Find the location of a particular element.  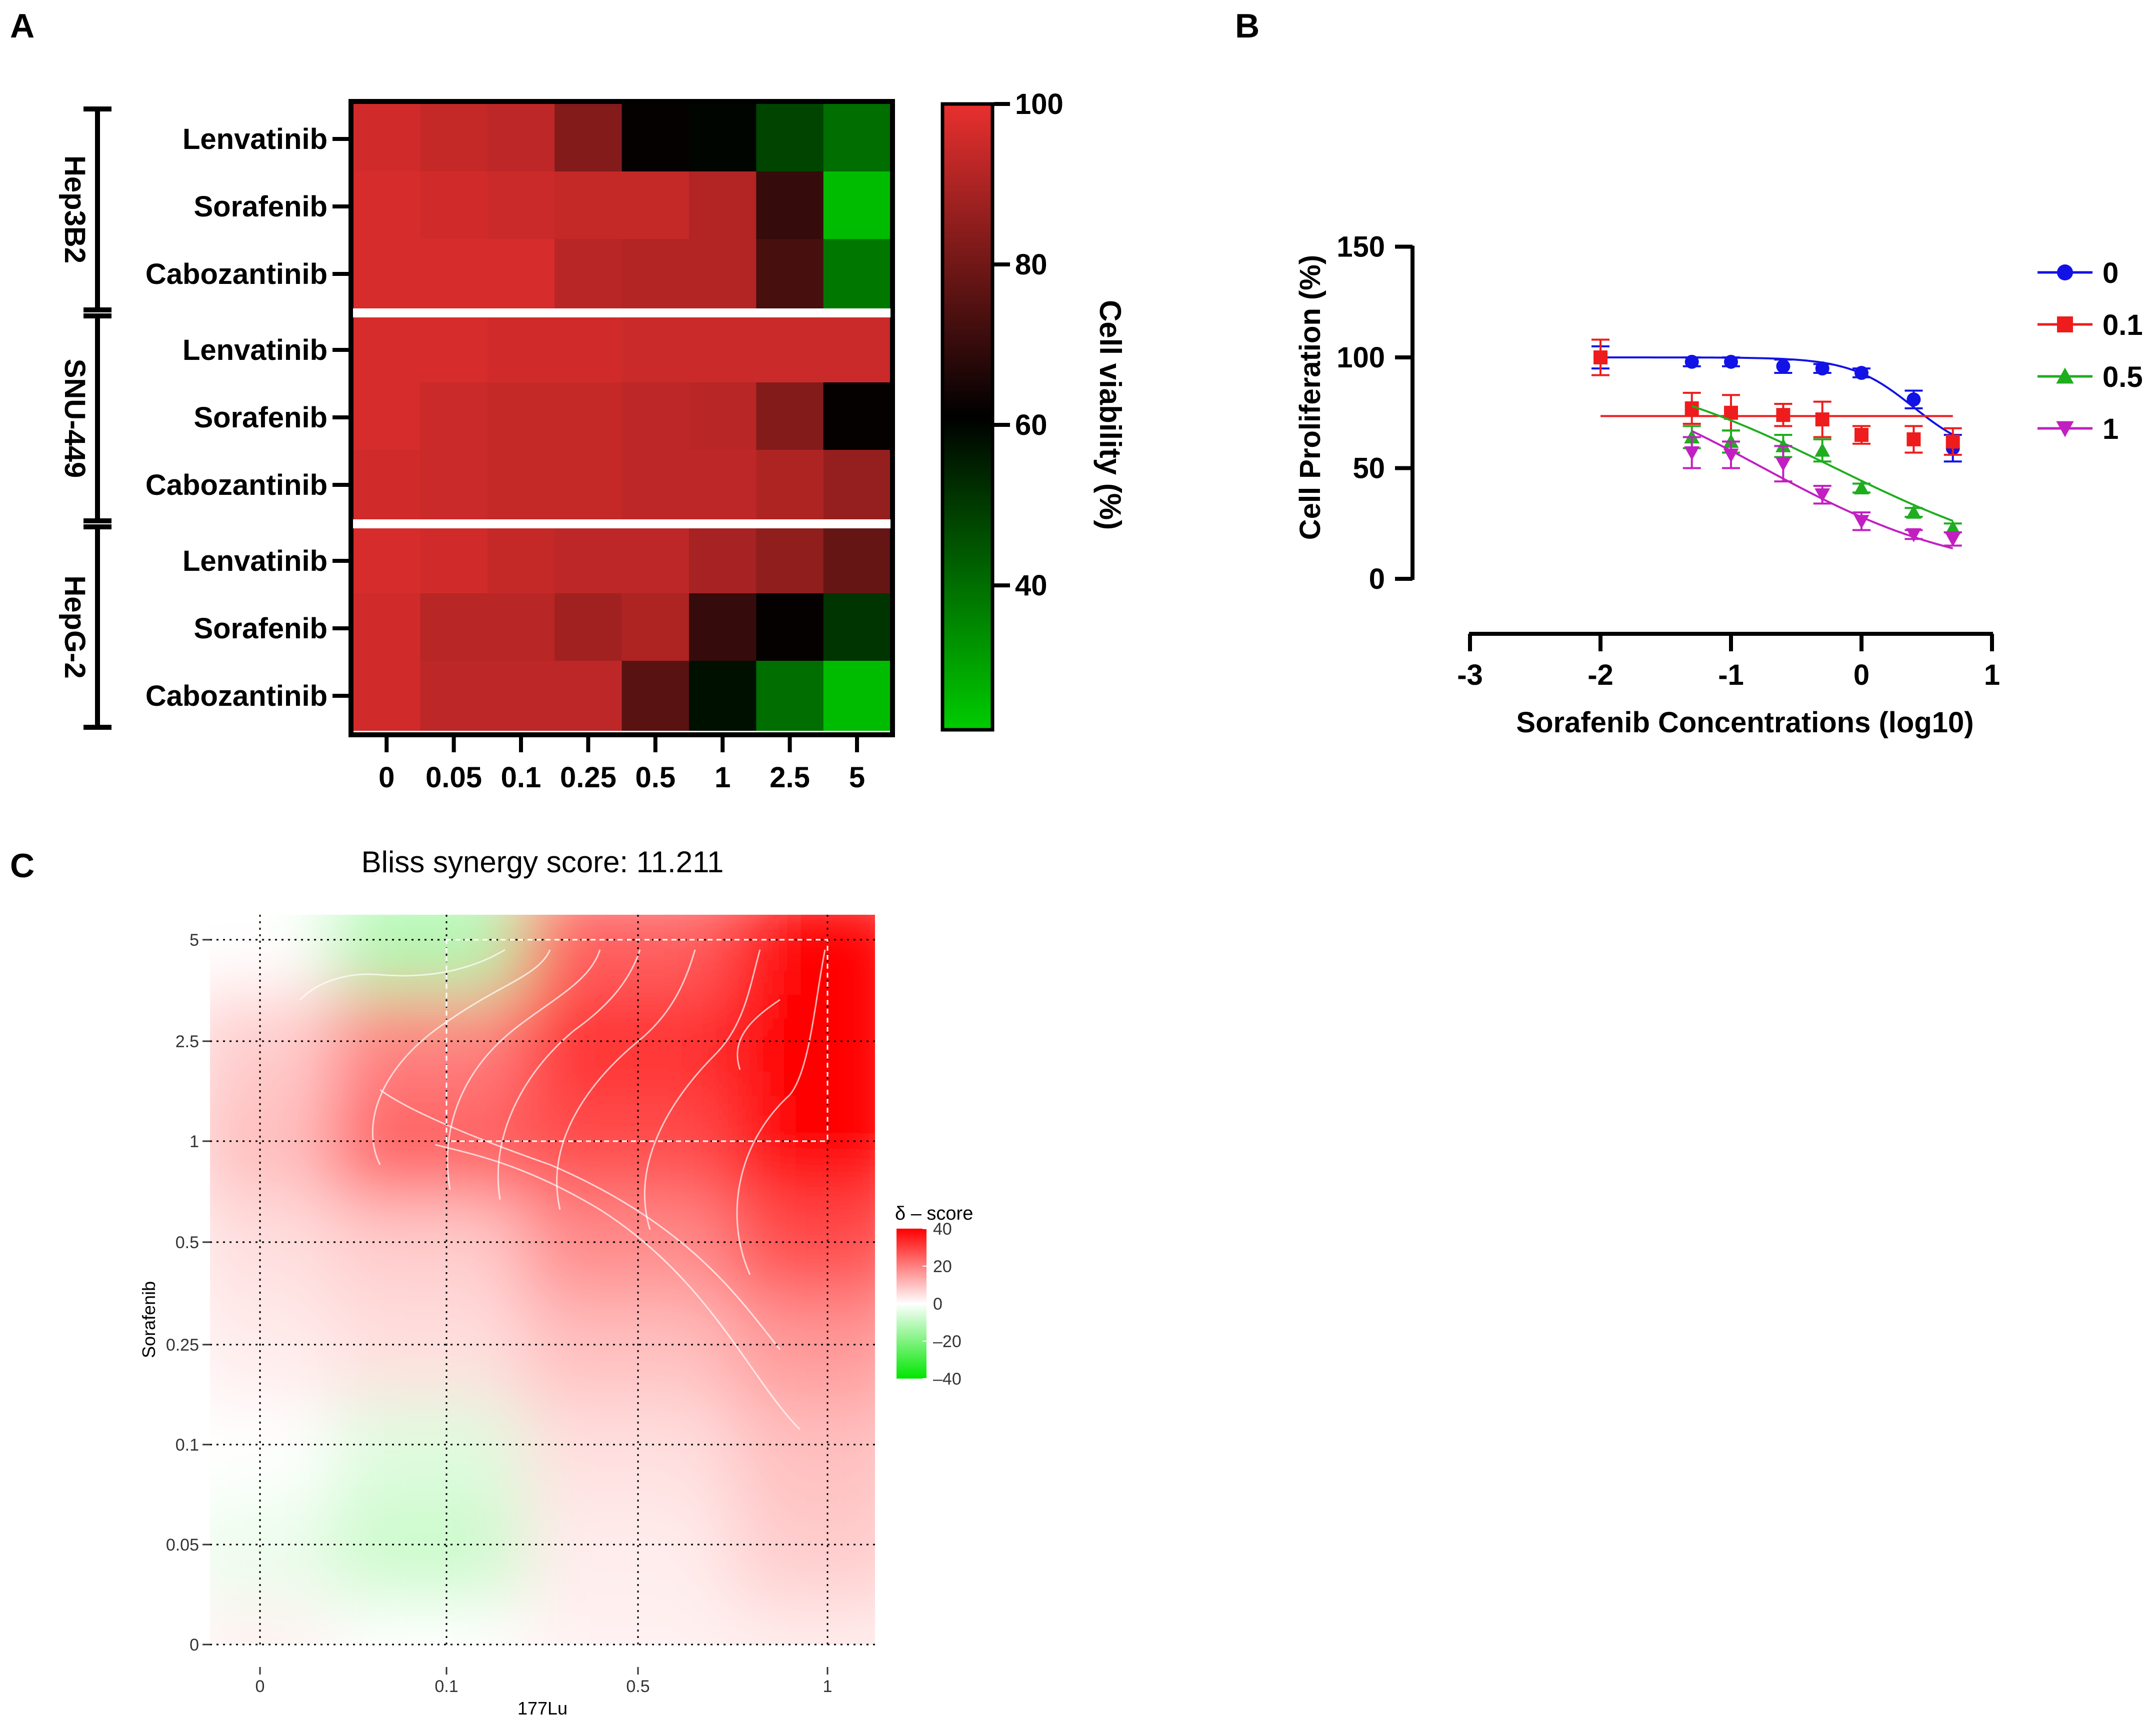

plot-b-legend-item: 0.1 is located at coordinates (2090, 325).